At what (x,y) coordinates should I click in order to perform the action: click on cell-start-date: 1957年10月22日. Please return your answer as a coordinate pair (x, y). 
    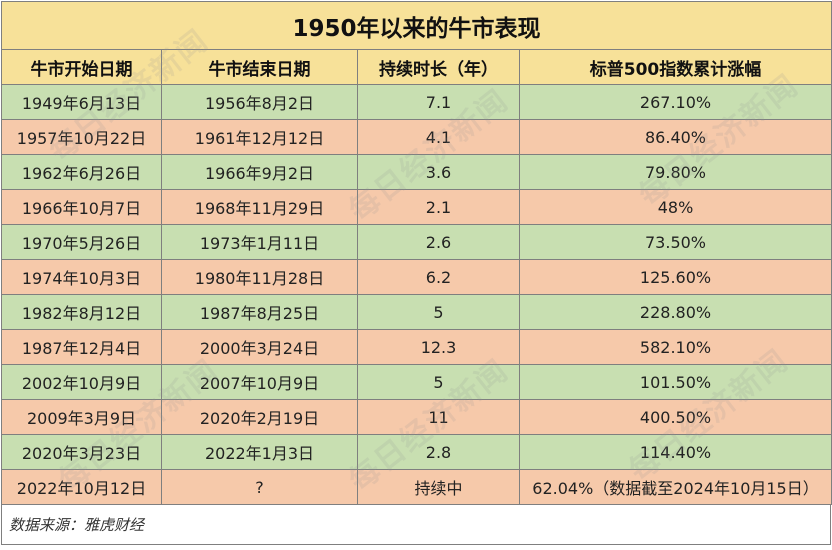
    Looking at the image, I should click on (81, 137).